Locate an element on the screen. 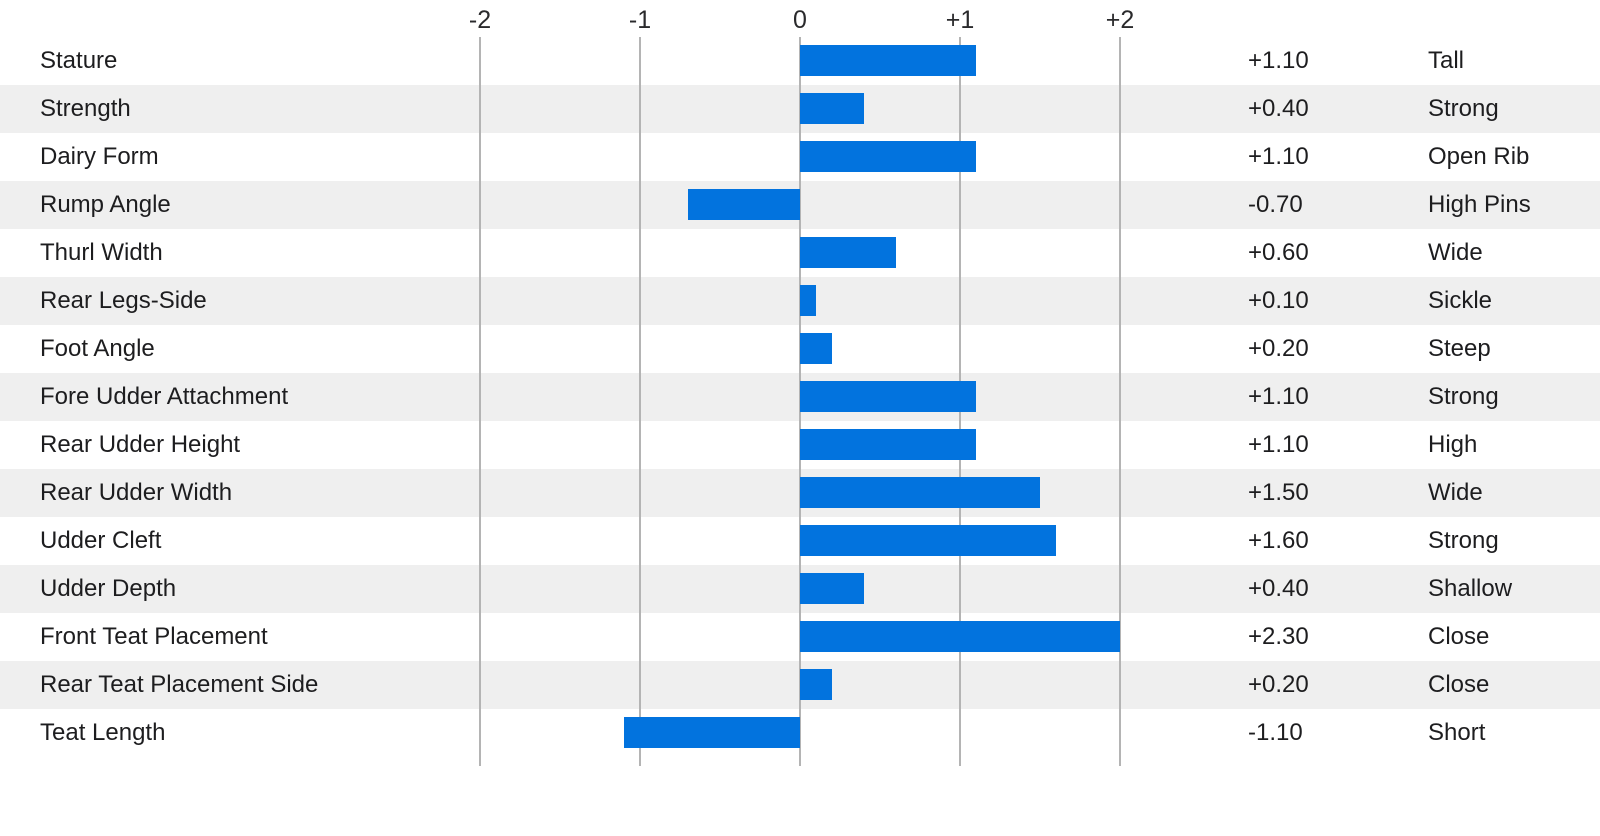  trait-row: Front Teat Placement +2.30 Close is located at coordinates (800, 637).